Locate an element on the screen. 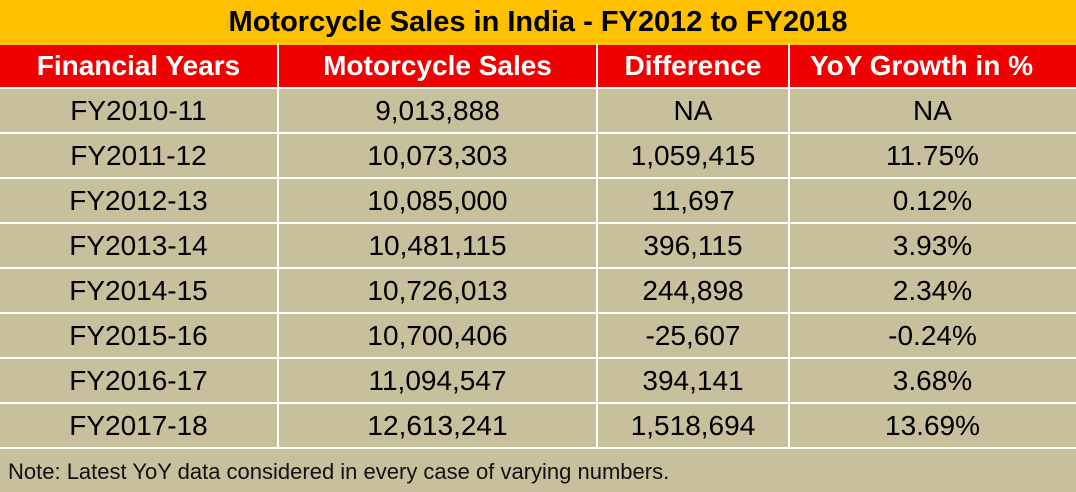  cell-motorcycle-sales: 10,073,303 is located at coordinates (437, 155).